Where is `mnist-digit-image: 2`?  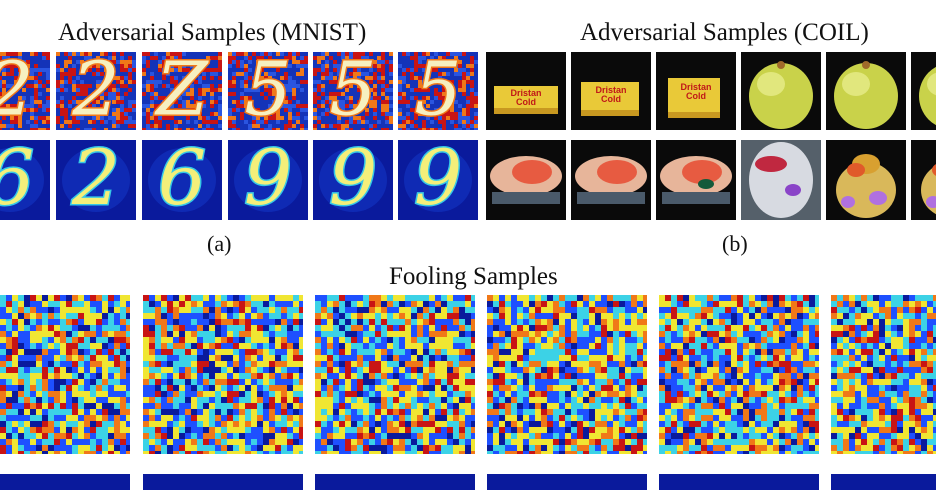
mnist-digit-image: 2 is located at coordinates (96, 180).